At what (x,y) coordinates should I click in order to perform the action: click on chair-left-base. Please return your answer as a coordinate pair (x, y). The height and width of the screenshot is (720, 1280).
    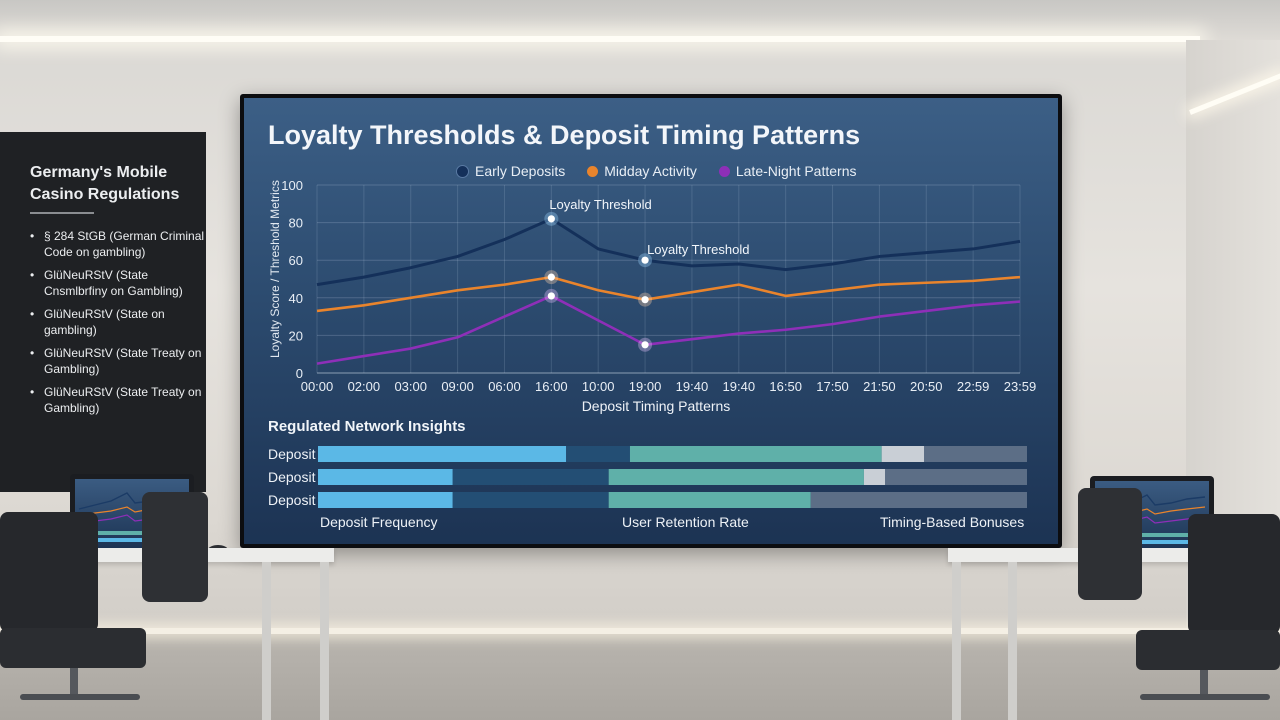
    Looking at the image, I should click on (80, 697).